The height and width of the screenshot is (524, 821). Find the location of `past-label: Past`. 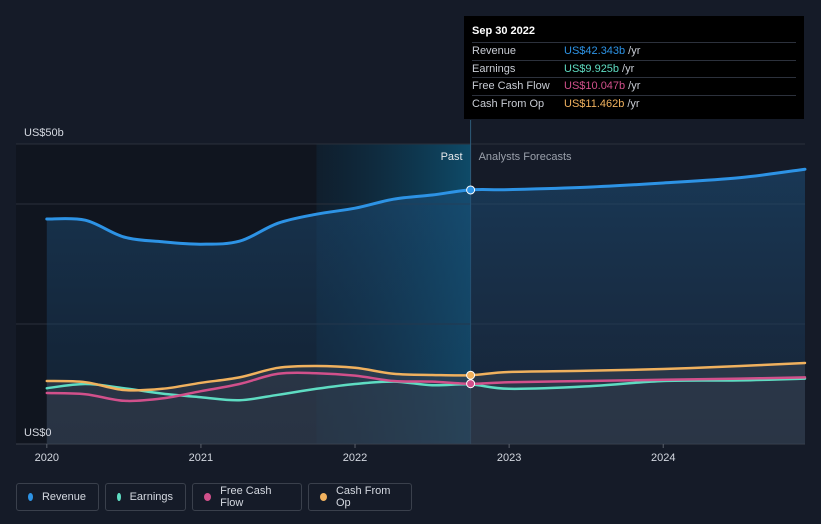

past-label: Past is located at coordinates (452, 157).